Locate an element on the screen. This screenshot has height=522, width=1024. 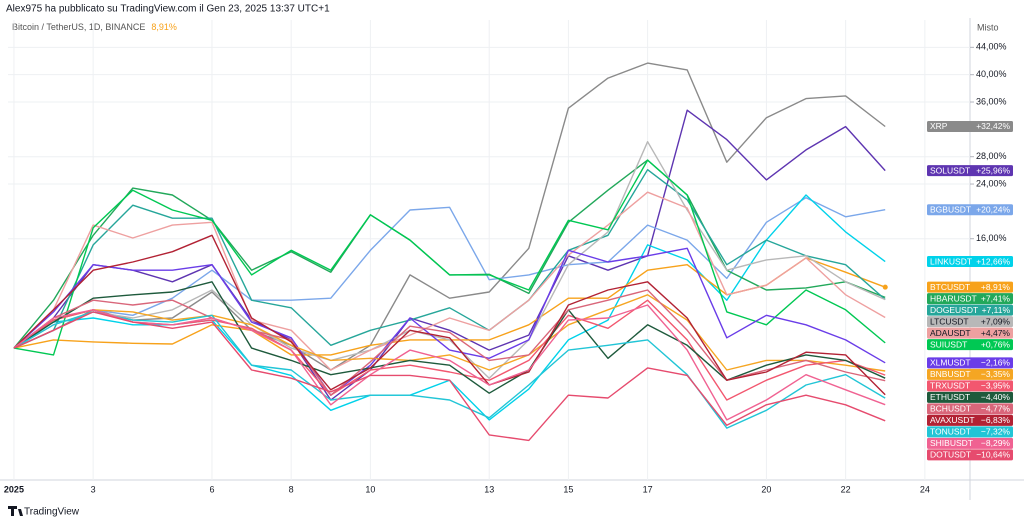
y-tick-label: 44,00% is located at coordinates (991, 47).